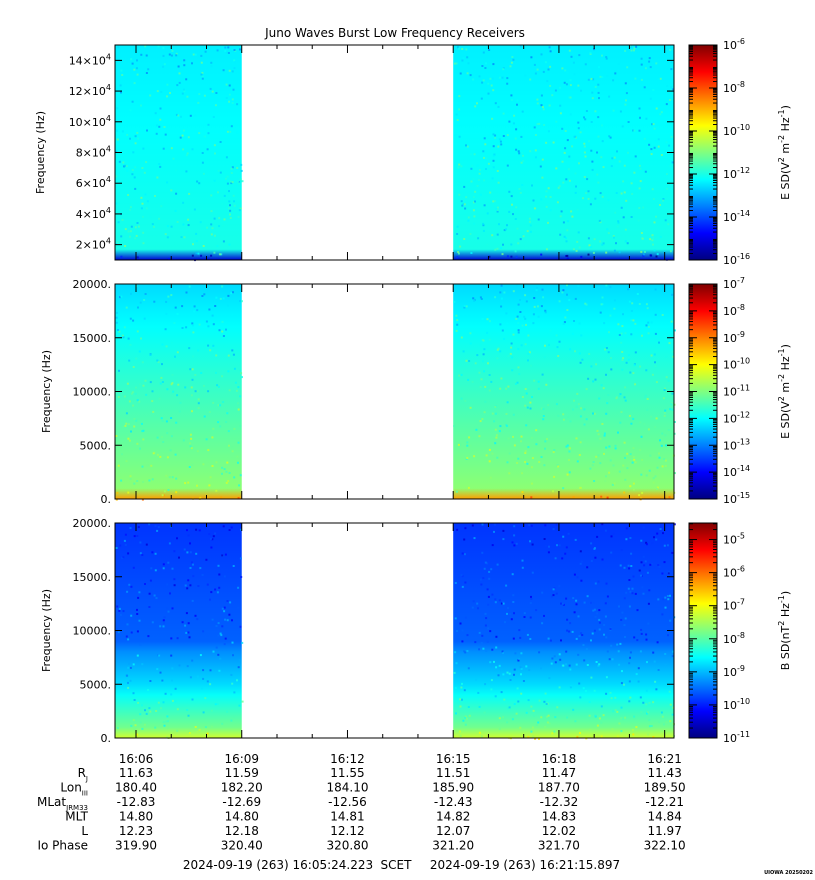 The image size is (815, 880). I want to click on ephemeris-value: -12.32, so click(559, 802).